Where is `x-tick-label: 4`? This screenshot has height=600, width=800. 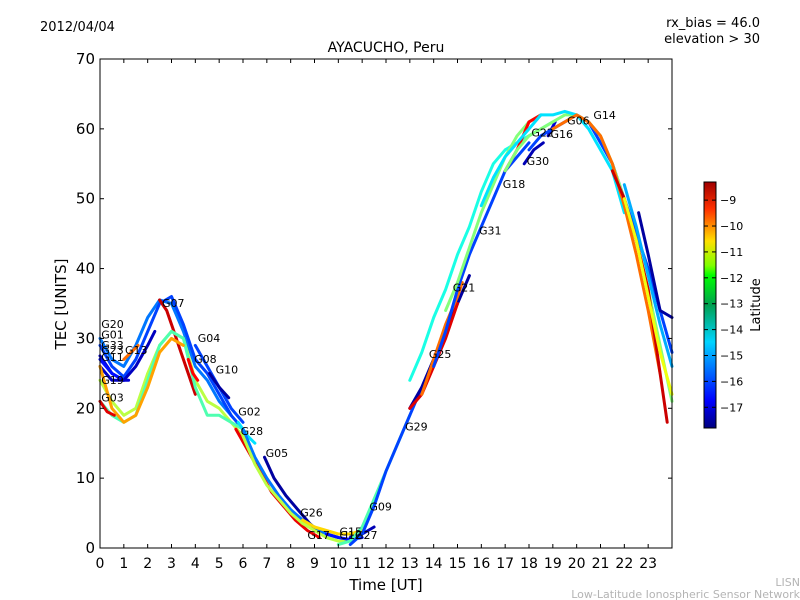
x-tick-label: 4 is located at coordinates (195, 564).